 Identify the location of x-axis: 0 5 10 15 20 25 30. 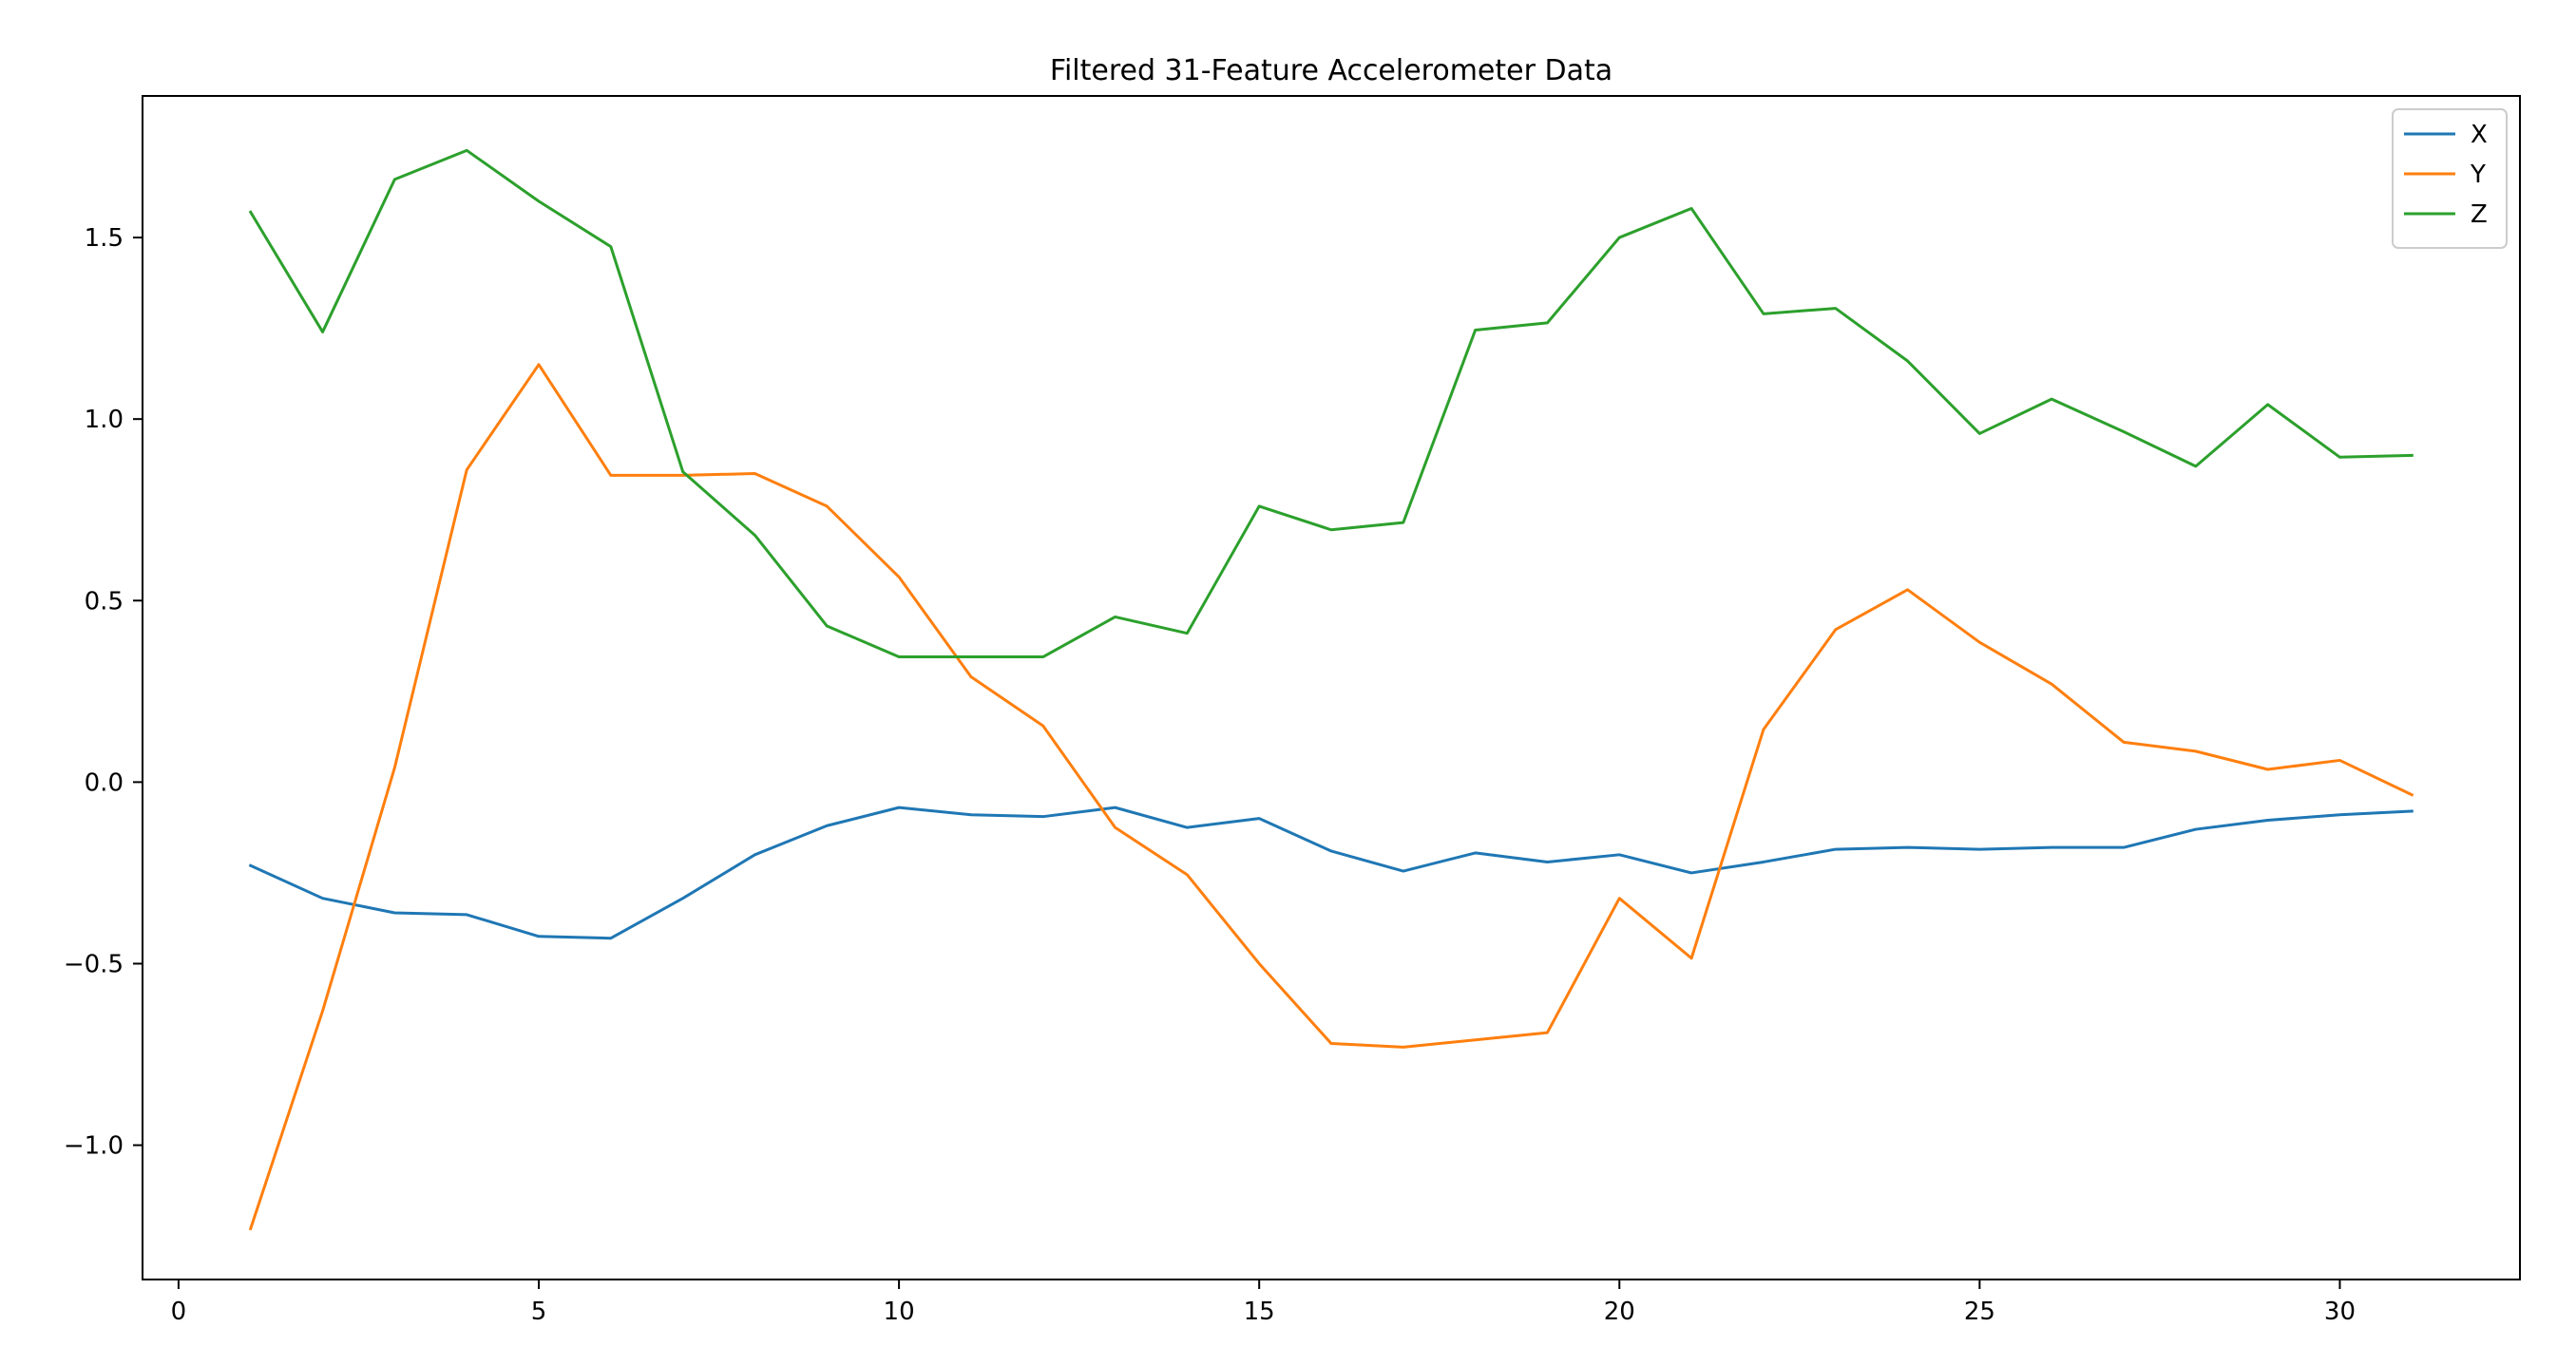
(1263, 1303).